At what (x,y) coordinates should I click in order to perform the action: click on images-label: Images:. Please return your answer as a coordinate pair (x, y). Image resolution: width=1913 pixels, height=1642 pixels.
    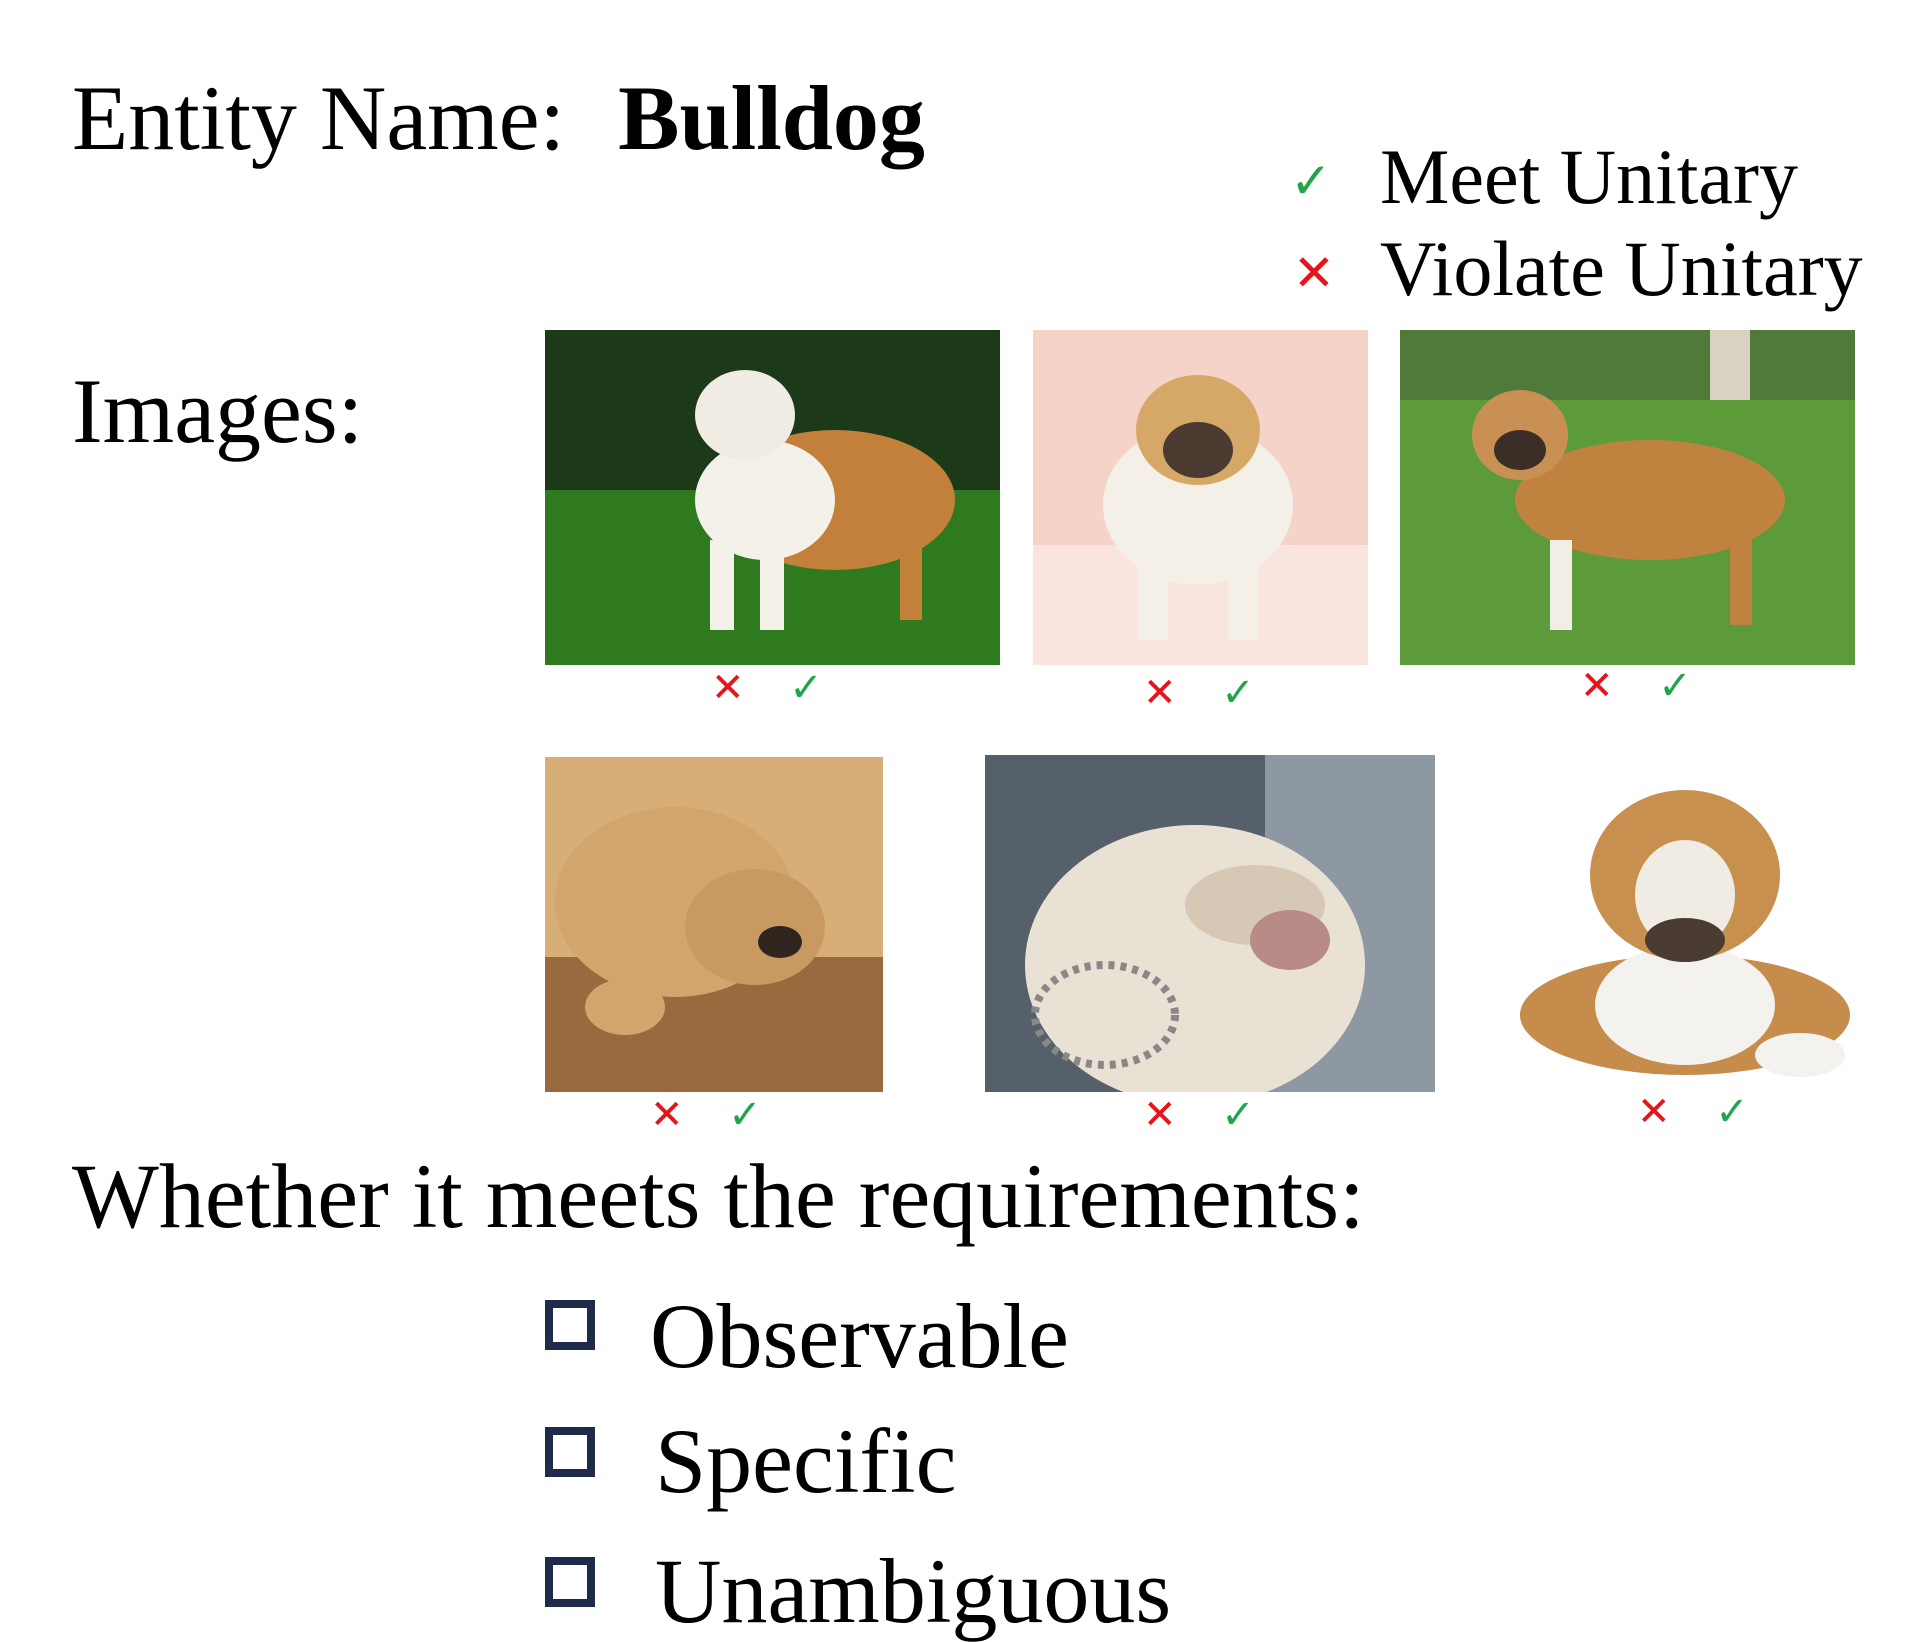
    Looking at the image, I should click on (218, 411).